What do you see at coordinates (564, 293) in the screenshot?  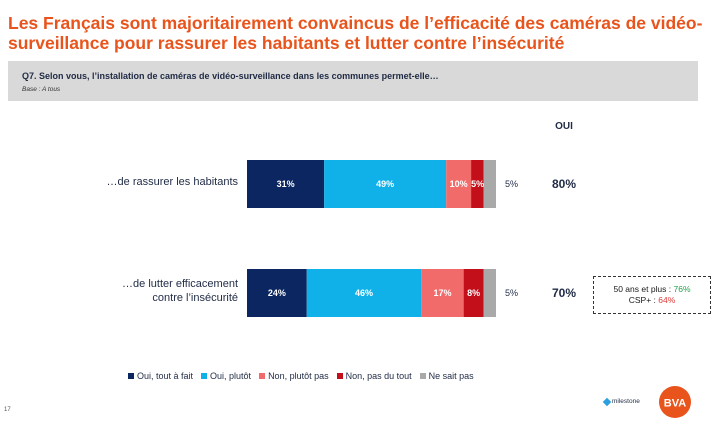 I see `oui-total-2: 70%` at bounding box center [564, 293].